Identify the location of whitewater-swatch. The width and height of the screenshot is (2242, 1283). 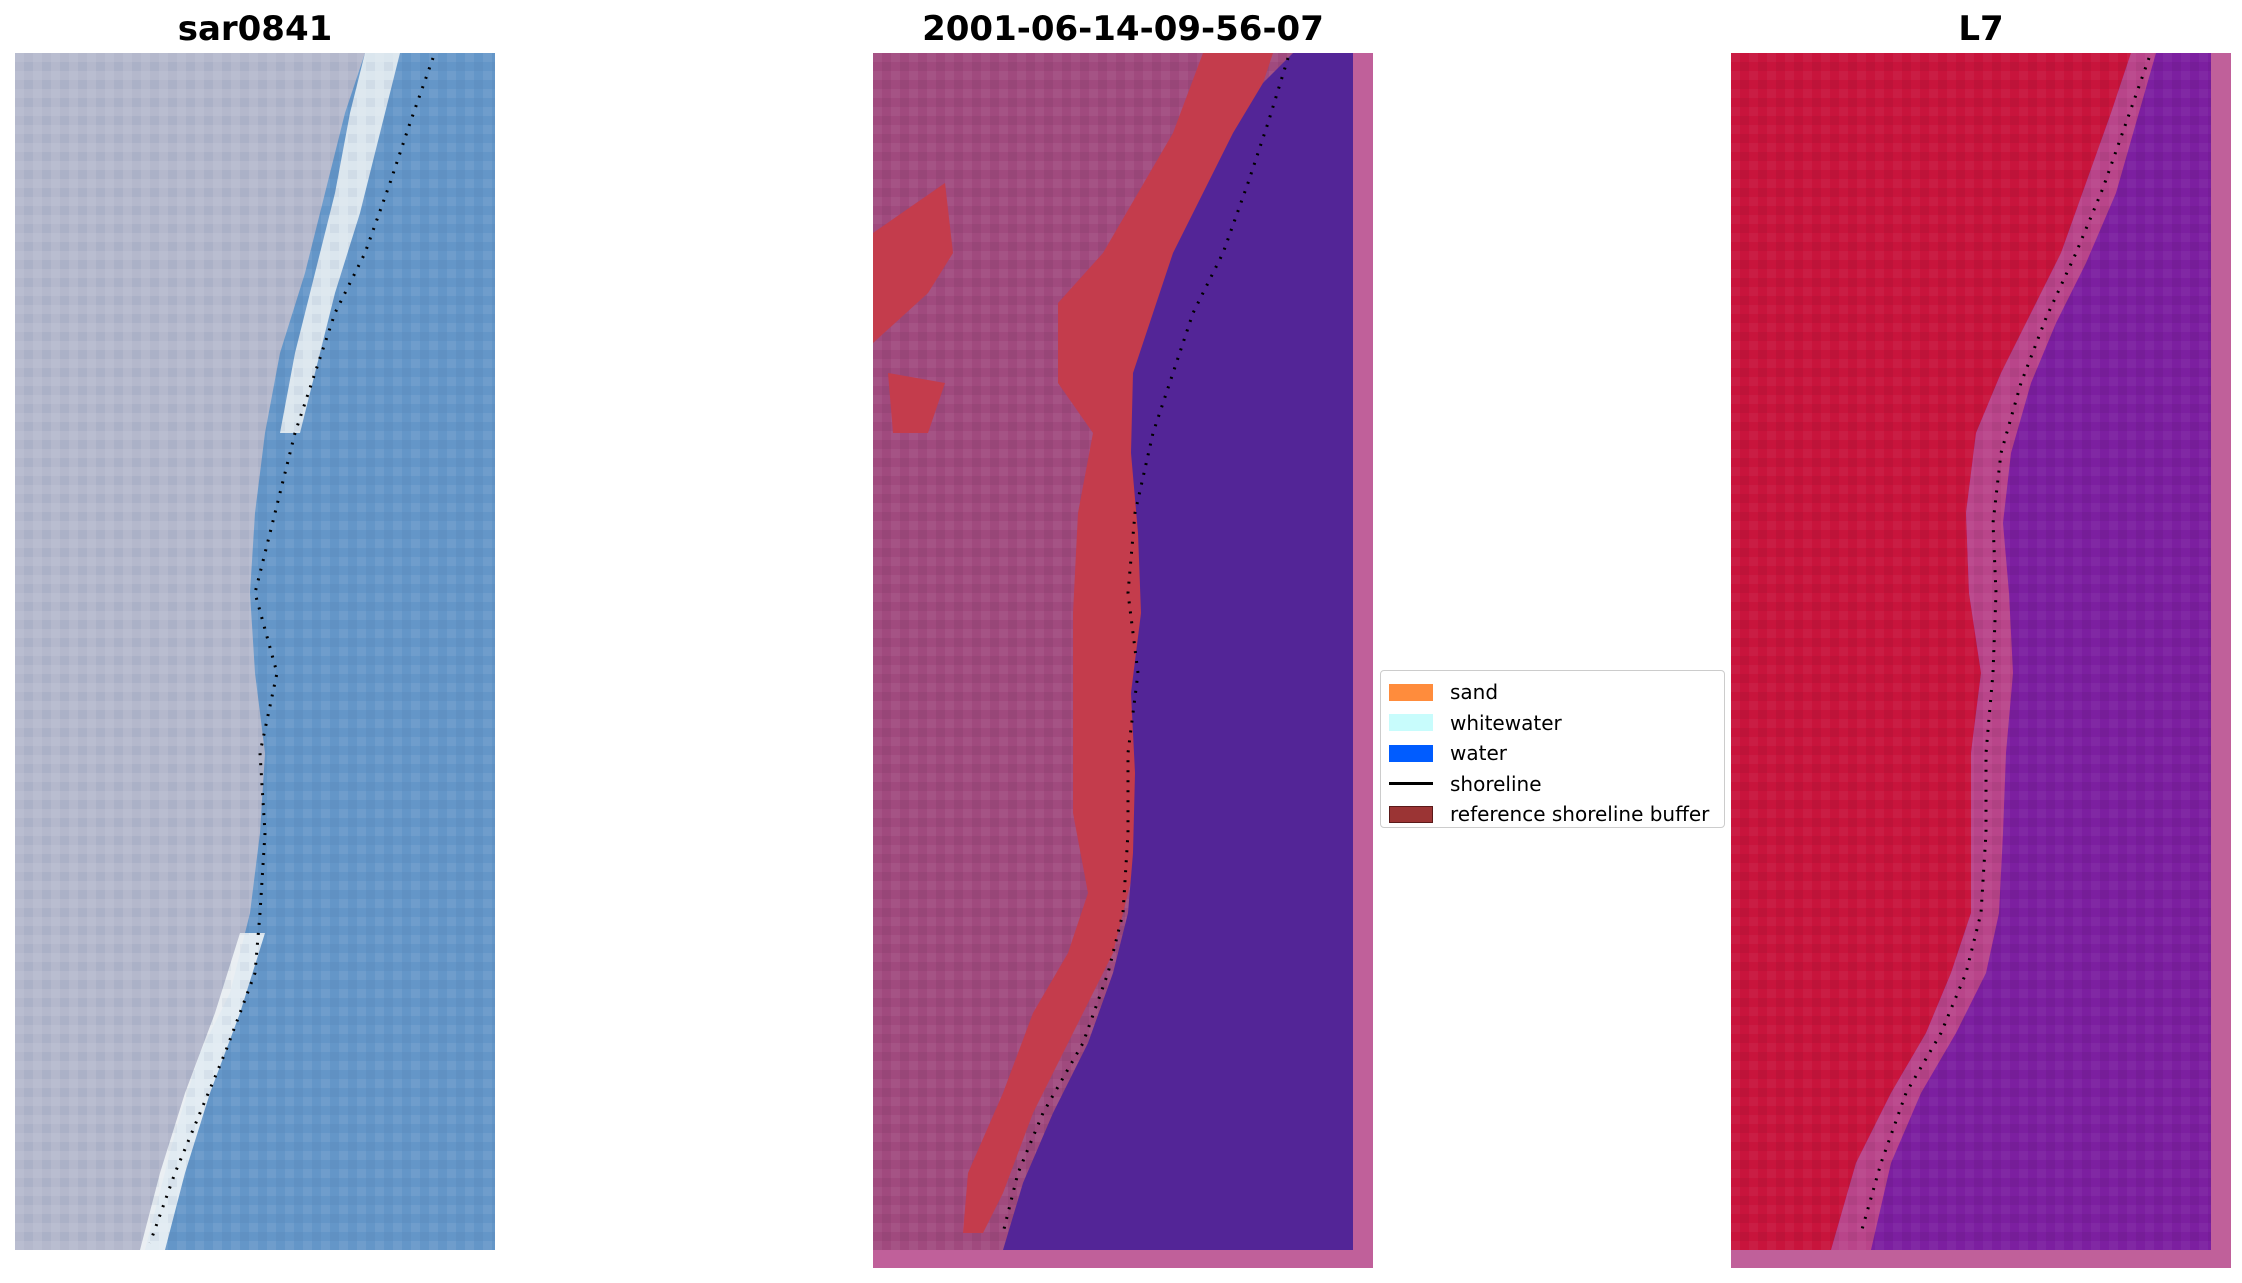
(1411, 723).